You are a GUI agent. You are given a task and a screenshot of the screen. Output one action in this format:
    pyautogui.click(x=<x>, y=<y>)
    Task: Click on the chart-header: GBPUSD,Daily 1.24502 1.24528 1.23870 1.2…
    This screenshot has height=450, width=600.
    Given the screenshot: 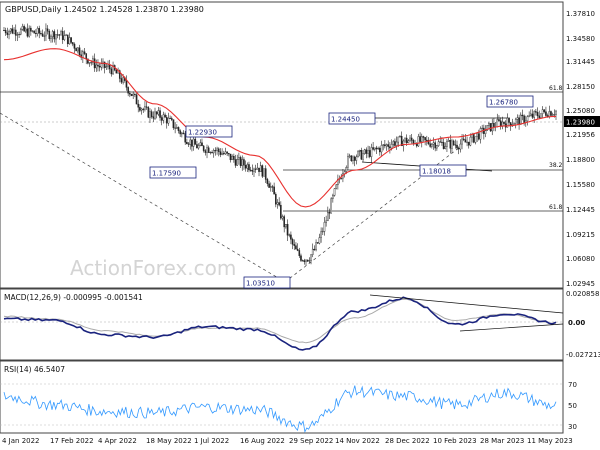 What is the action you would take?
    pyautogui.click(x=104, y=9)
    